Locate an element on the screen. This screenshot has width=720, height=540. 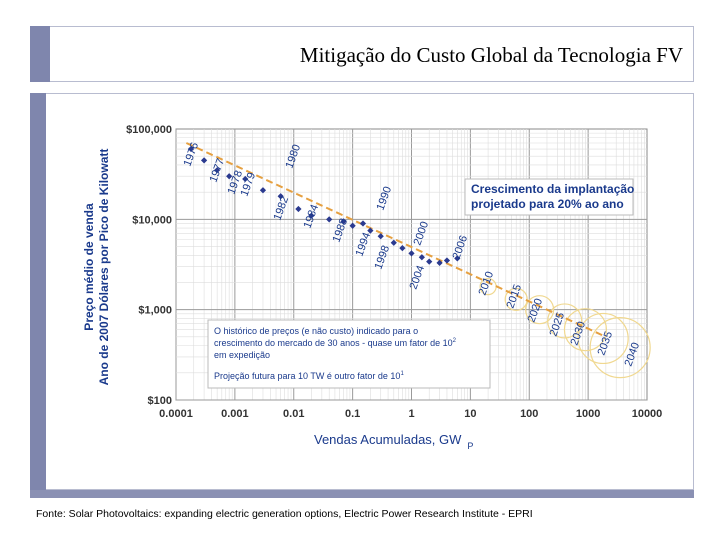
y-tick-label: $1,000 is located at coordinates (155, 311).